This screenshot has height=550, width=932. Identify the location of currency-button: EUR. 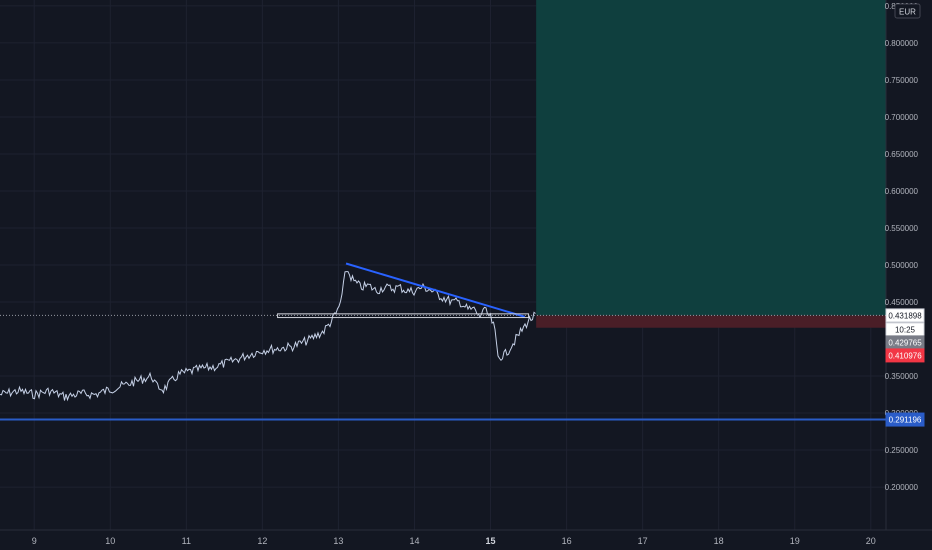
(907, 11).